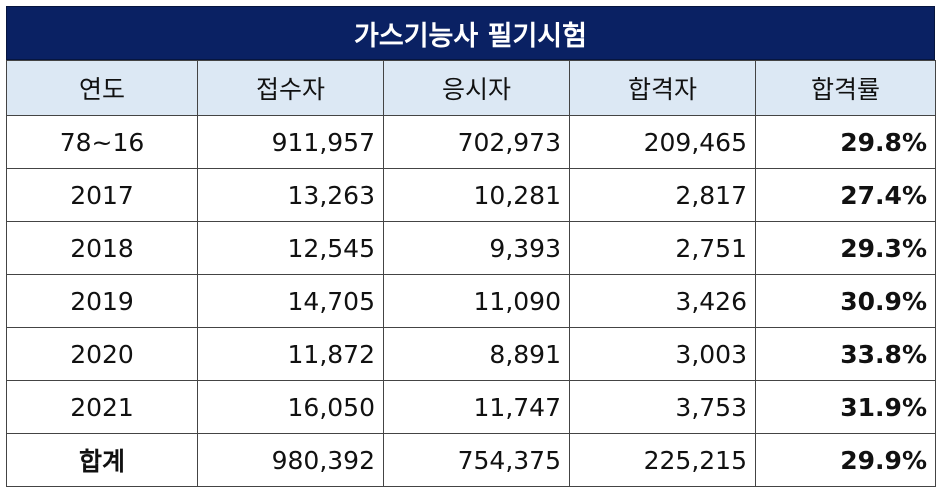 The width and height of the screenshot is (941, 494). I want to click on table-row: 2020 11,872 8,891 3,003 33.8%, so click(471, 354).